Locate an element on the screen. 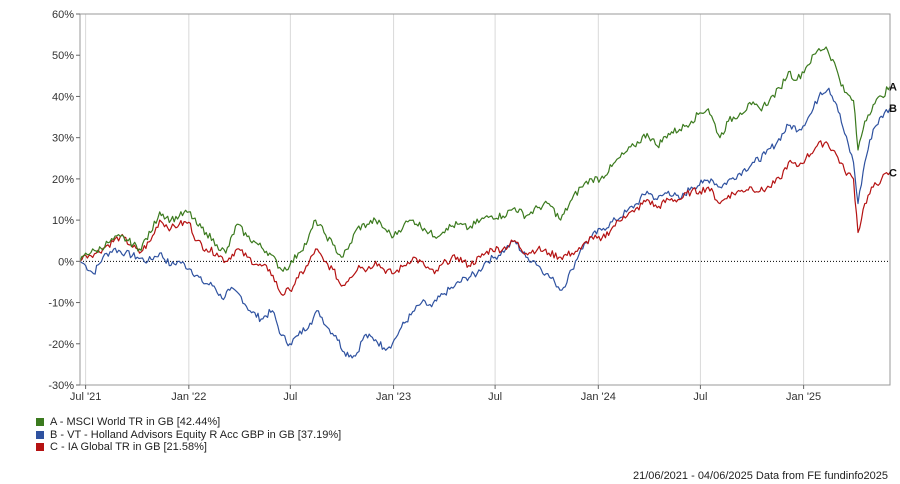 The image size is (900, 484). series-end-label-b: B is located at coordinates (893, 109).